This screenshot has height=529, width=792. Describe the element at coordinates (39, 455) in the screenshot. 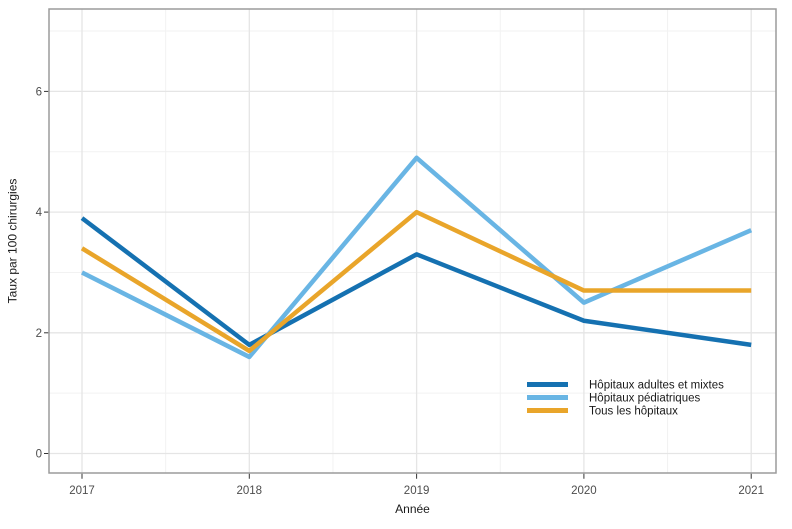

I see `y-tick-label: 0` at that location.